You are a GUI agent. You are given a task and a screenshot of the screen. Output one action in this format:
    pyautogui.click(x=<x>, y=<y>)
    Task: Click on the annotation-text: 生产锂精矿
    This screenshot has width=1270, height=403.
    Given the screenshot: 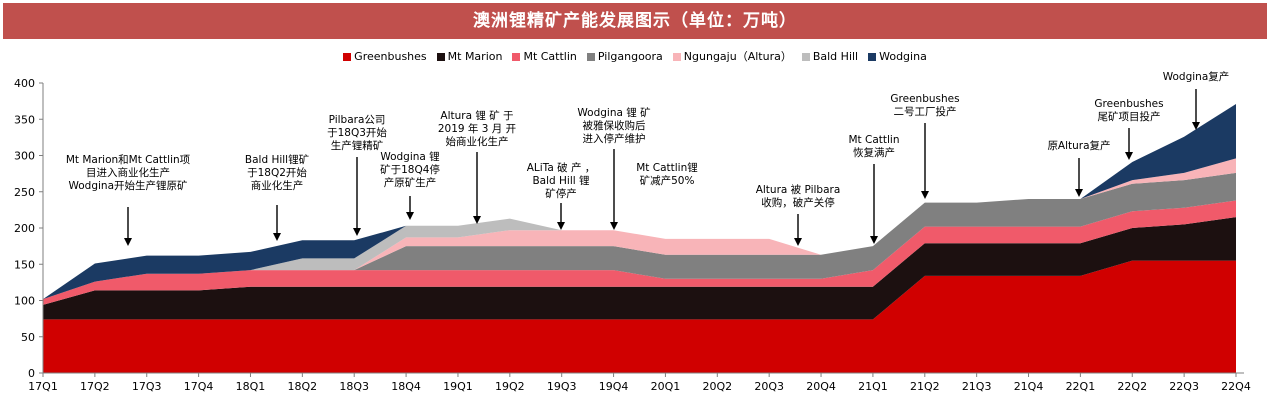 What is the action you would take?
    pyautogui.click(x=357, y=145)
    